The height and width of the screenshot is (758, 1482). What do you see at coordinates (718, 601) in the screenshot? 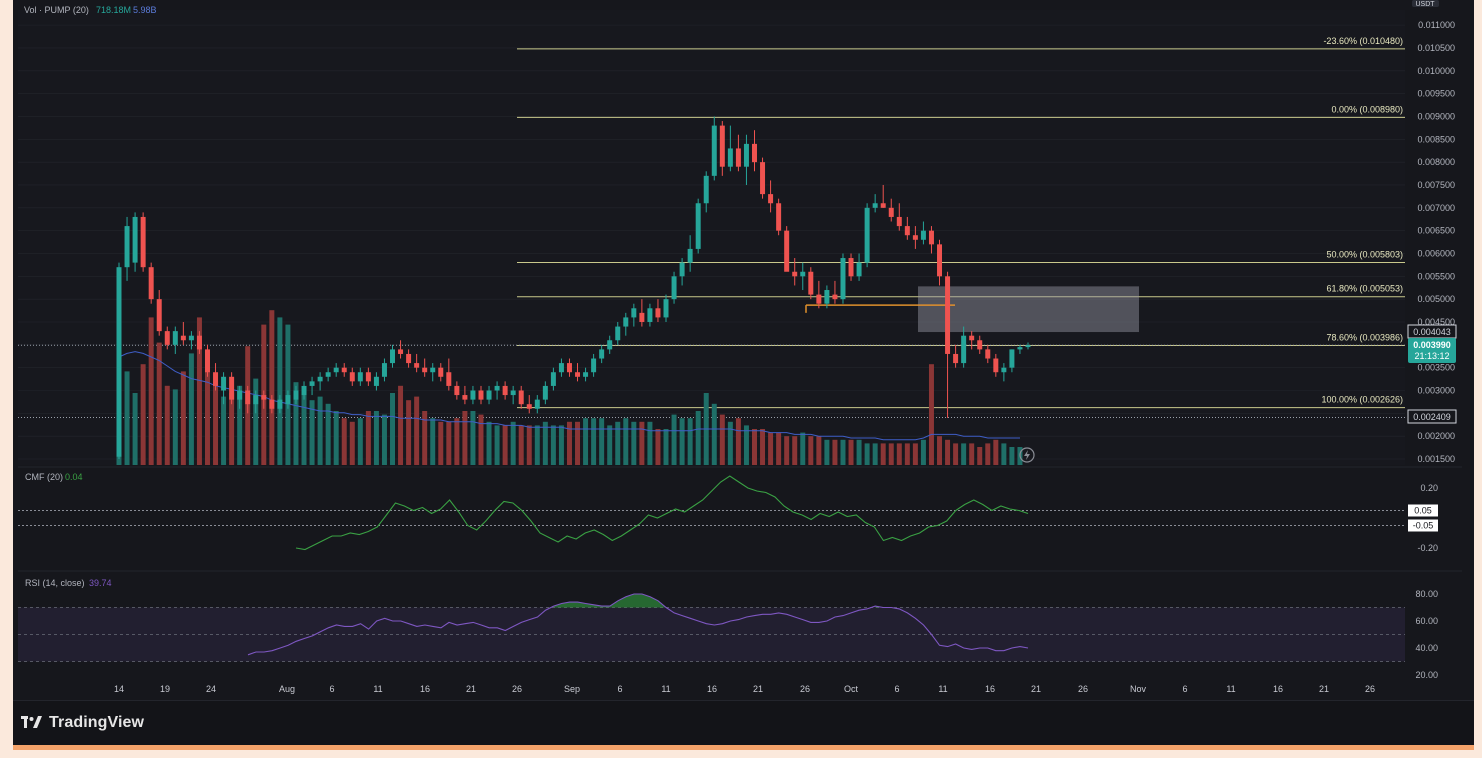
I see `rsi-overbought-fill` at bounding box center [718, 601].